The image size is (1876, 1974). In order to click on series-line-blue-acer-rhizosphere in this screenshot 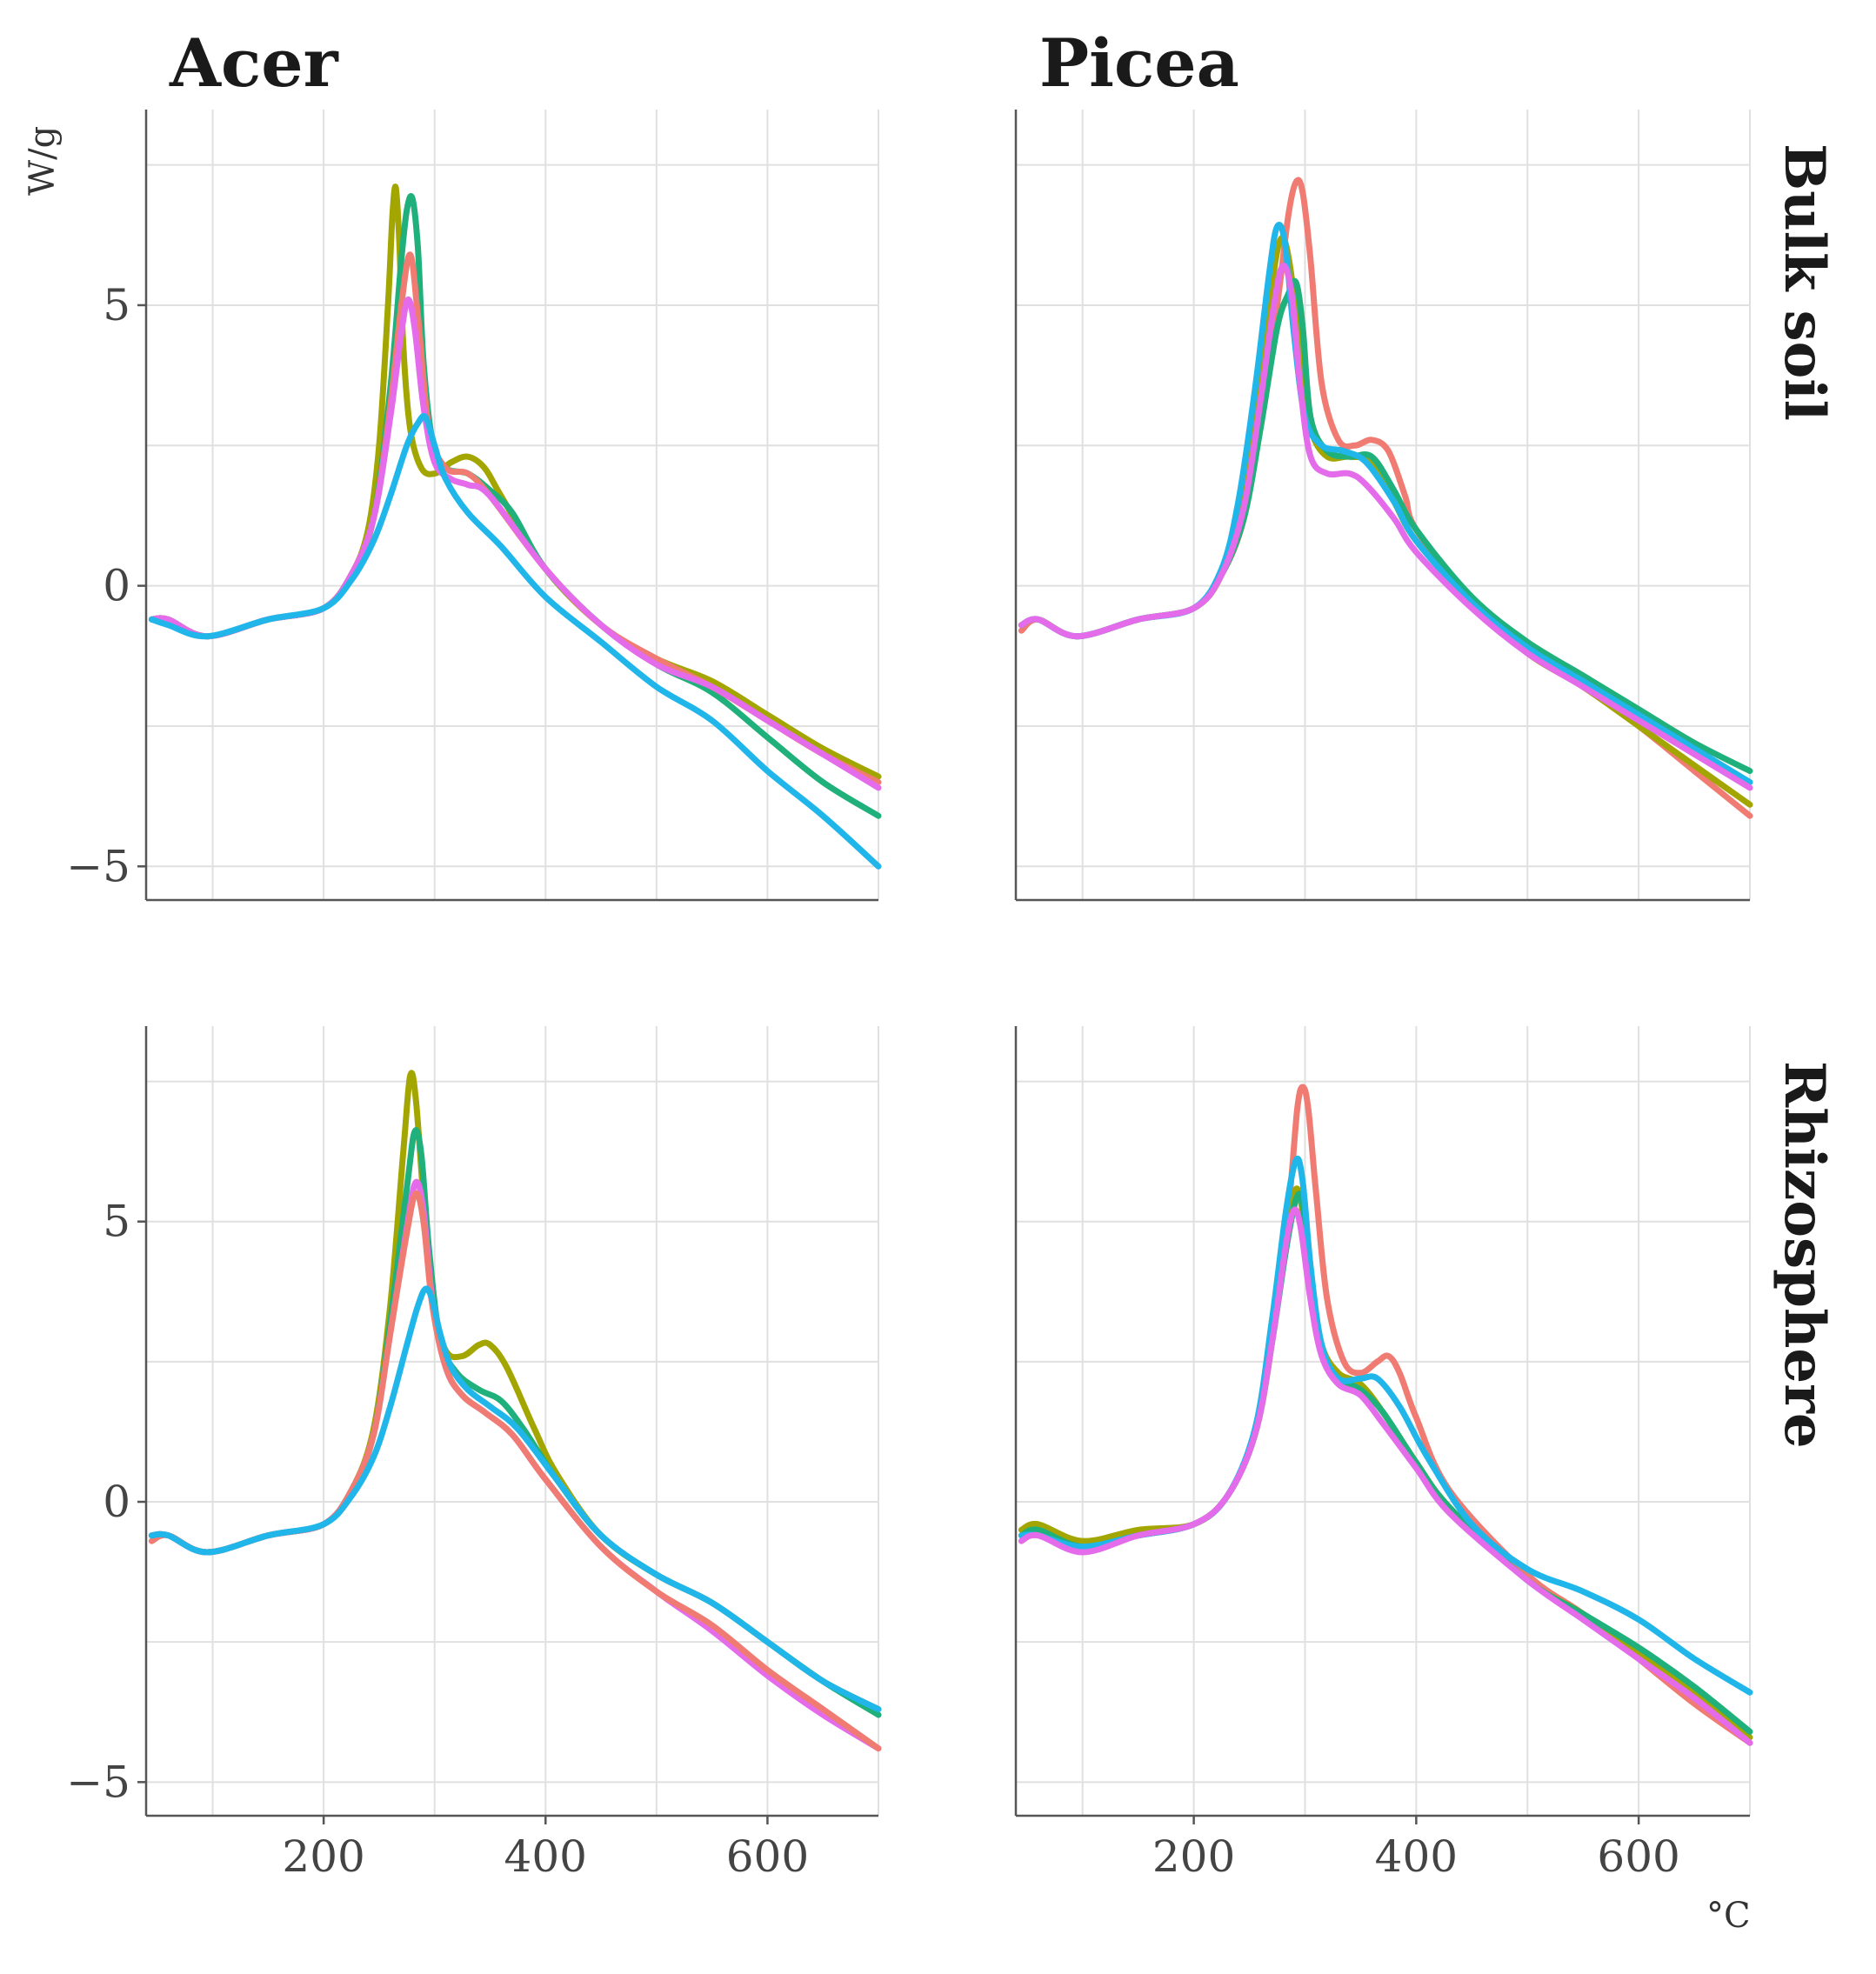, I will do `click(515, 1498)`.